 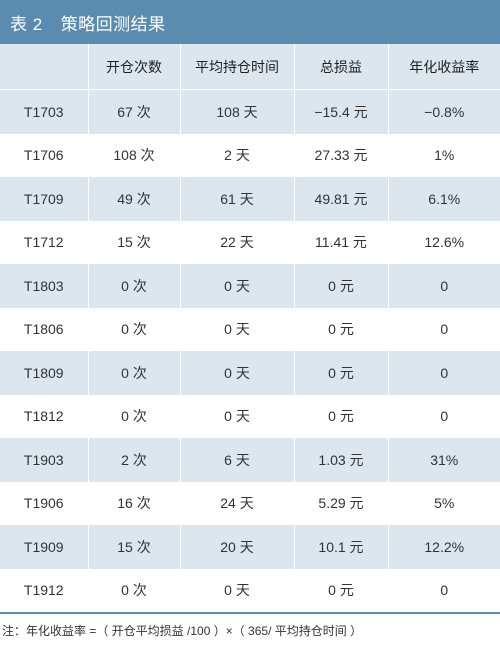 I want to click on table-row: T1709 49 次 61 天 49.81 元 6.1%, so click(x=250, y=199).